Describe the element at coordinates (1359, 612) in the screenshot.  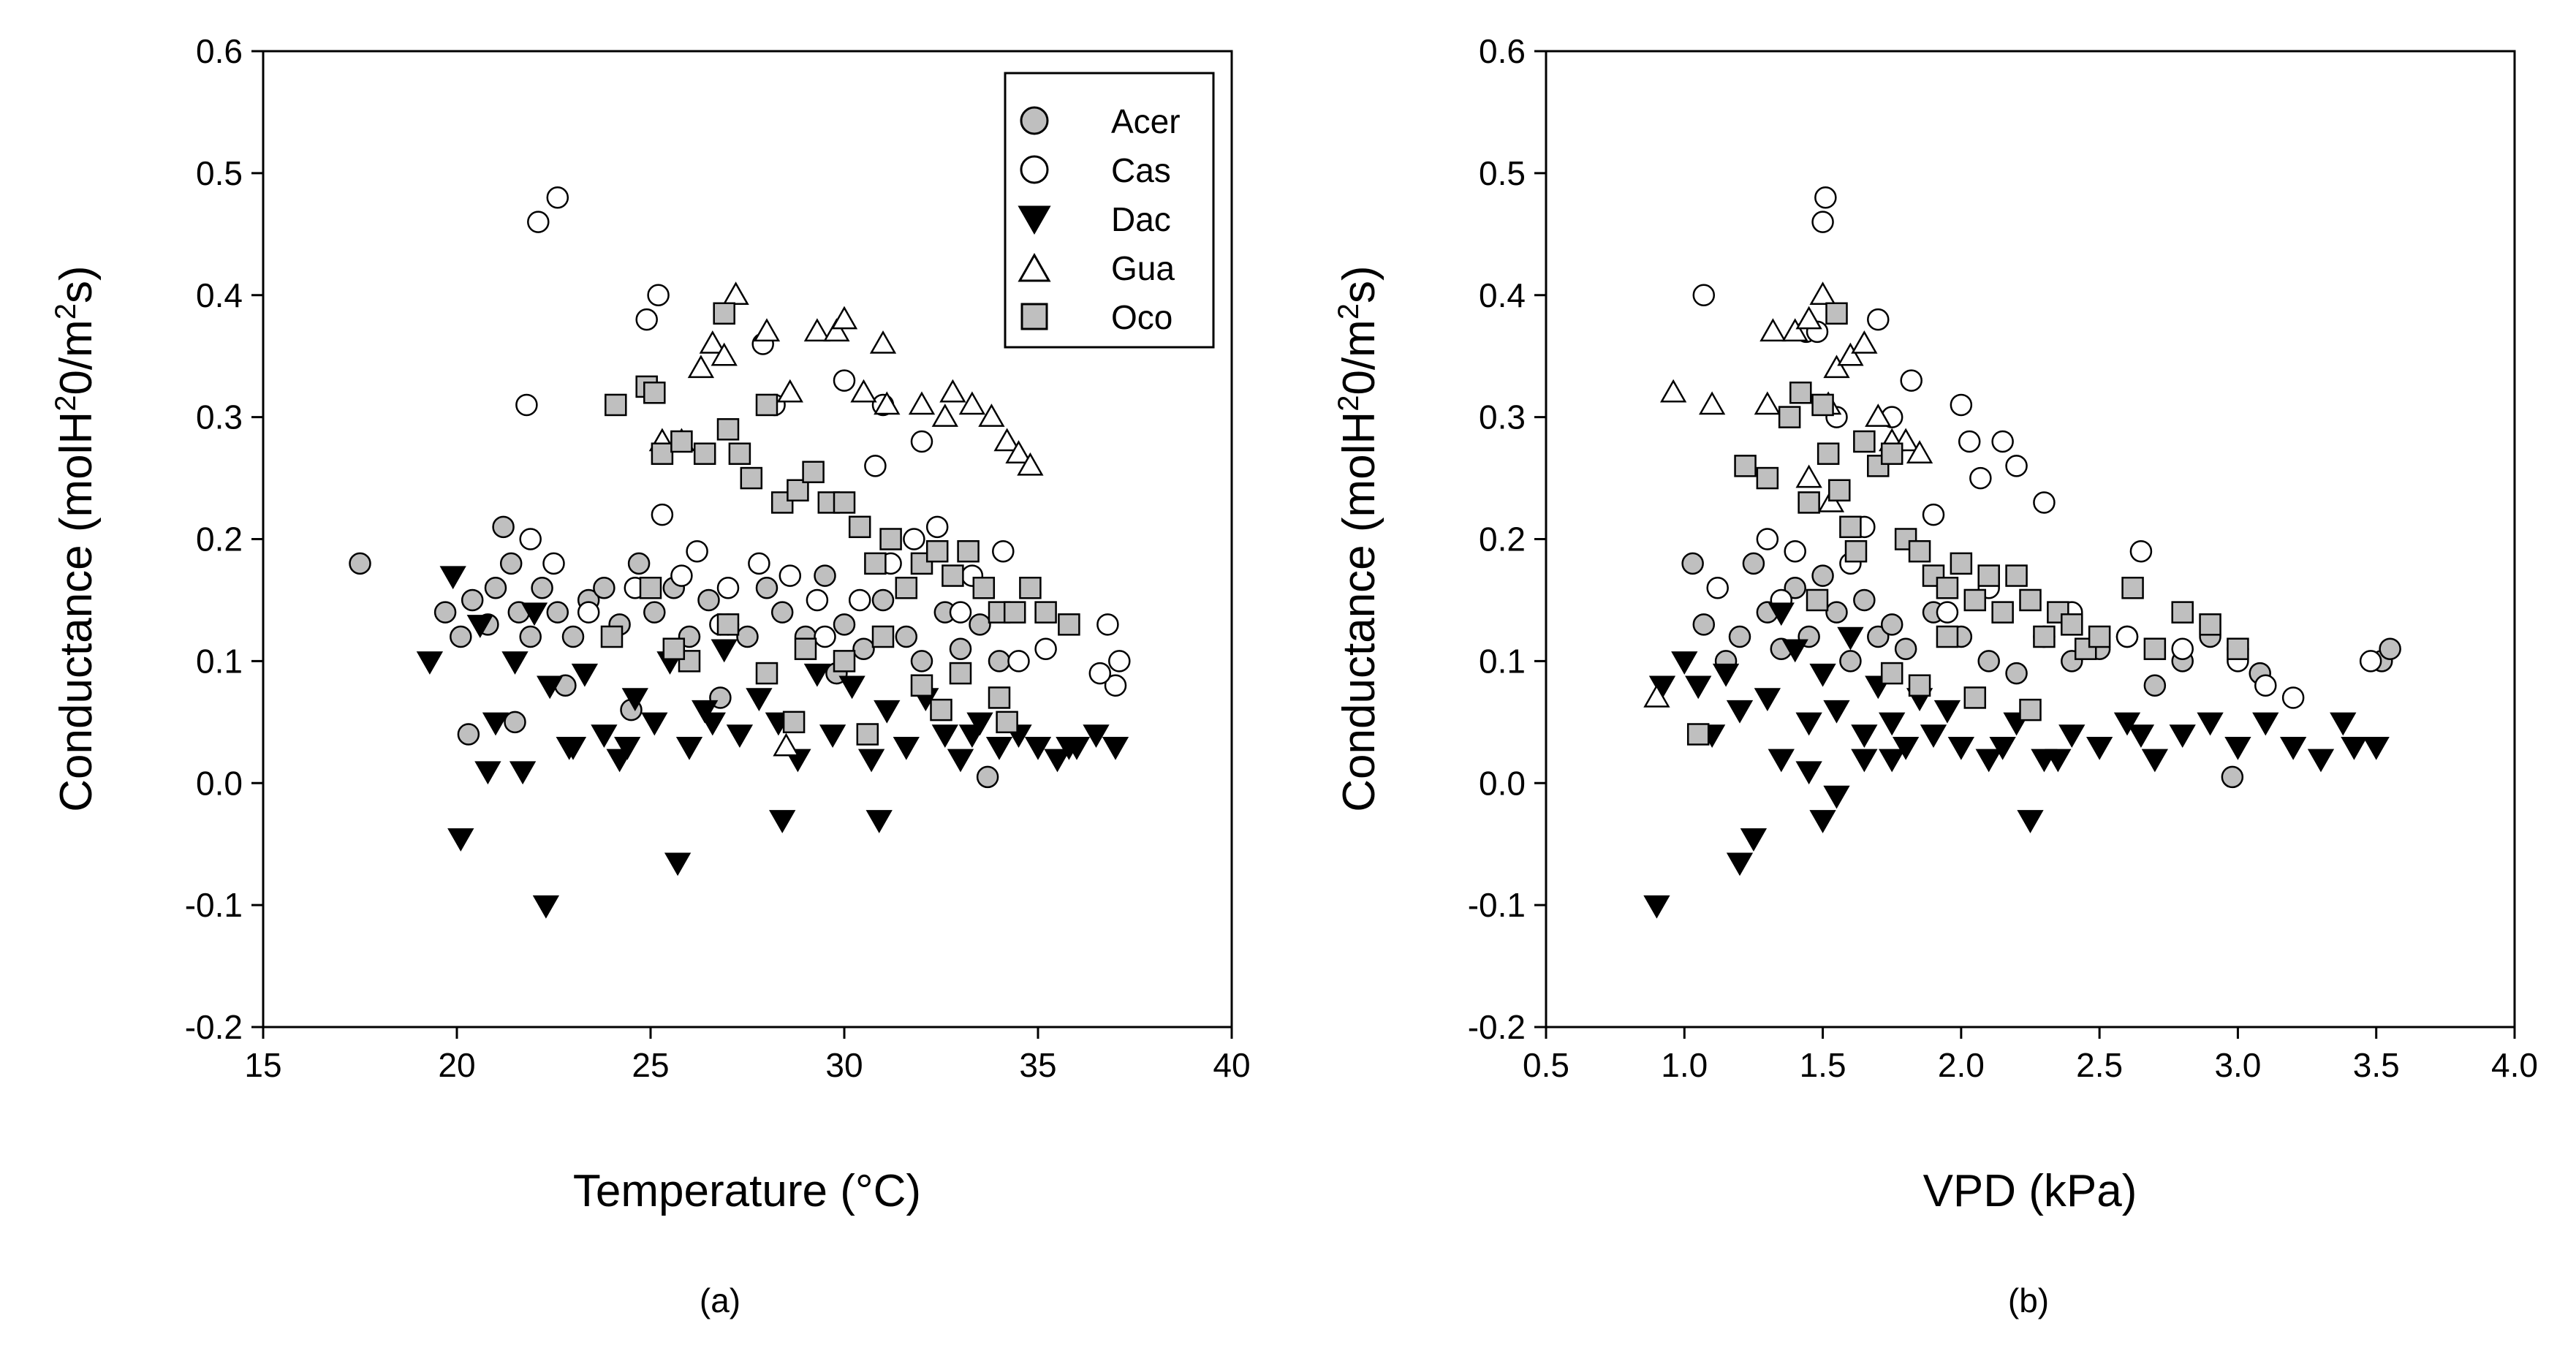
I see `y-label-main-b: Conductance (molH` at that location.